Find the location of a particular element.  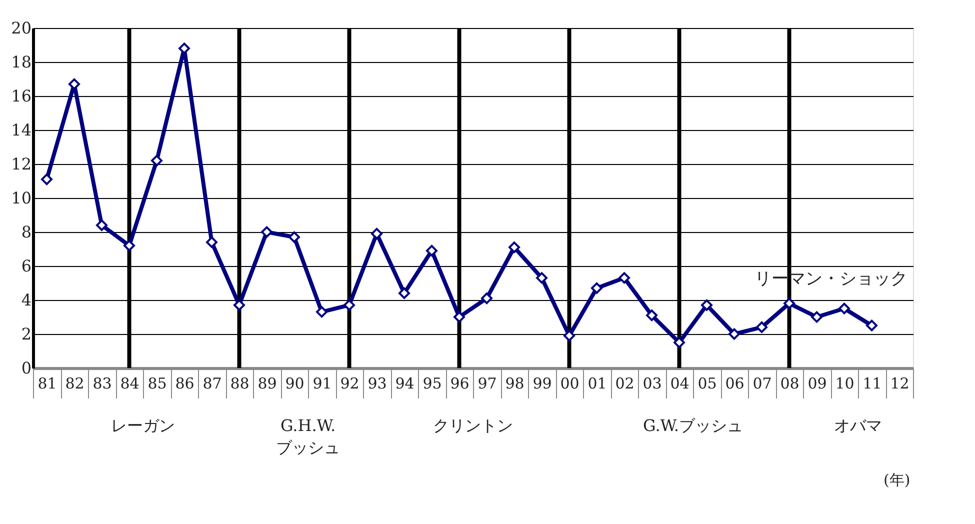

x-tick-label: 96 is located at coordinates (460, 383).